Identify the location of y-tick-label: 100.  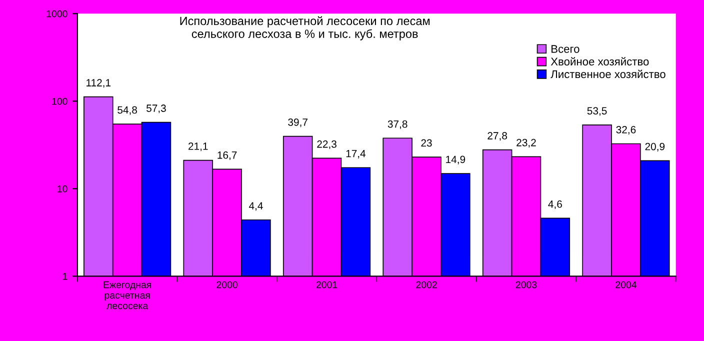
(60, 101).